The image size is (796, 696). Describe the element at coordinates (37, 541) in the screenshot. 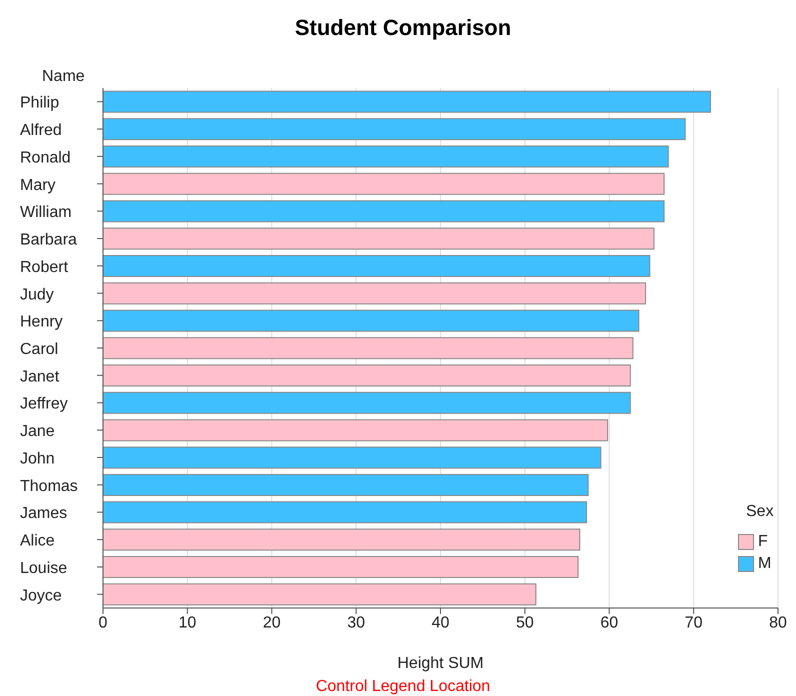

I see `y-tick-label: Alice` at that location.